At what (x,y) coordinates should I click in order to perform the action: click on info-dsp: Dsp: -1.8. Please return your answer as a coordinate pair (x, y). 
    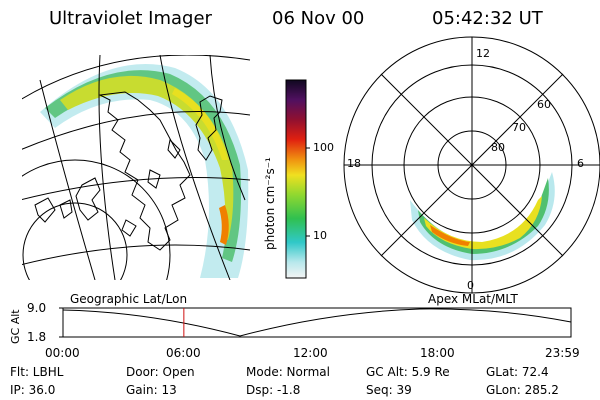
    Looking at the image, I should click on (273, 390).